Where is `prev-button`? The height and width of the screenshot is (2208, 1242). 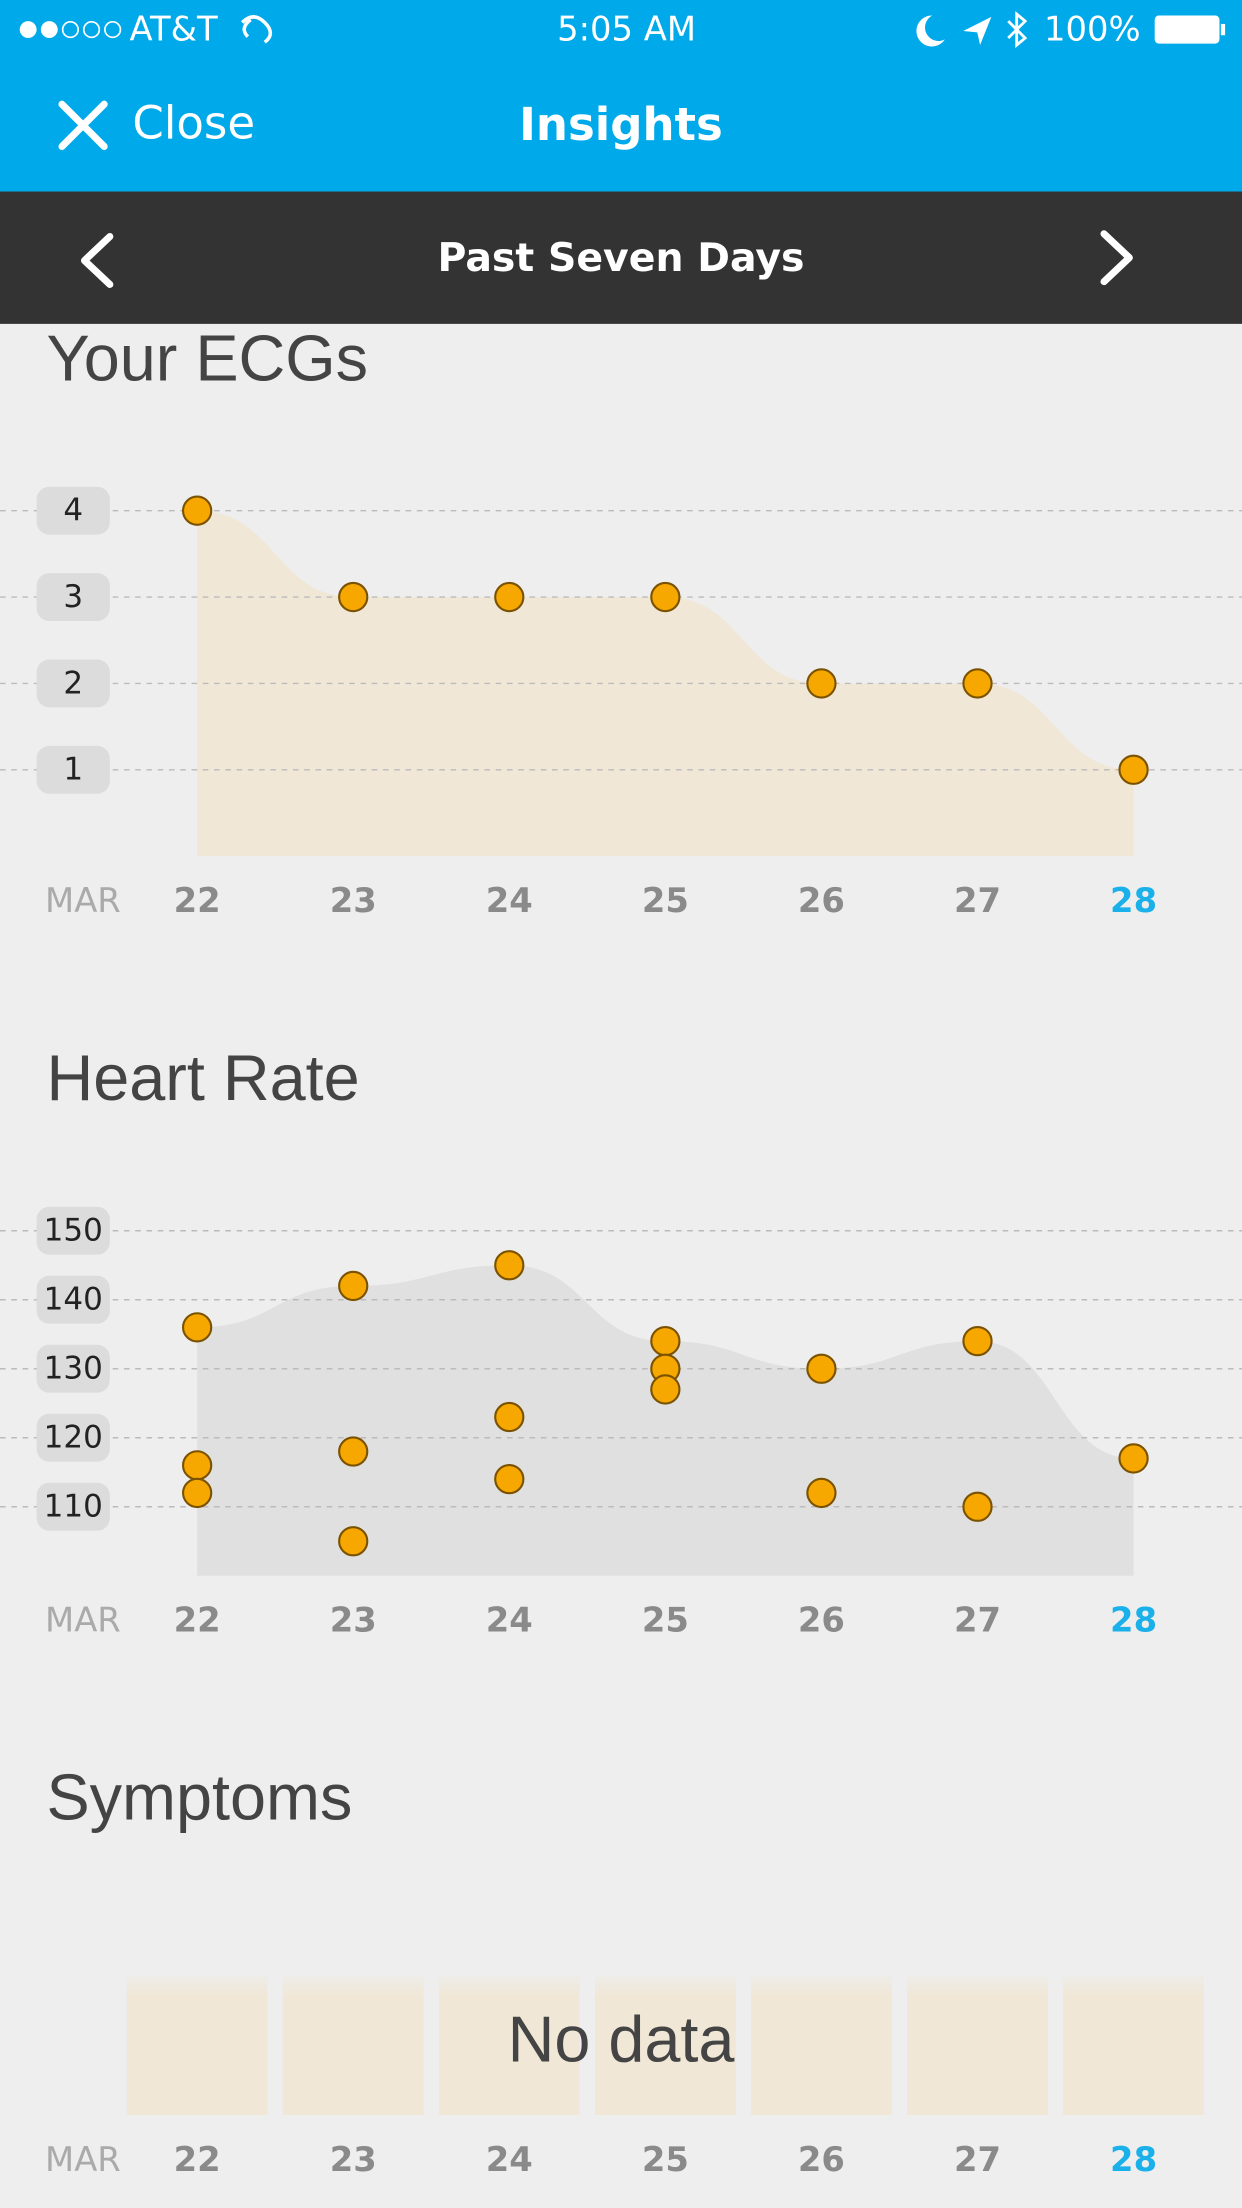
prev-button is located at coordinates (97, 260).